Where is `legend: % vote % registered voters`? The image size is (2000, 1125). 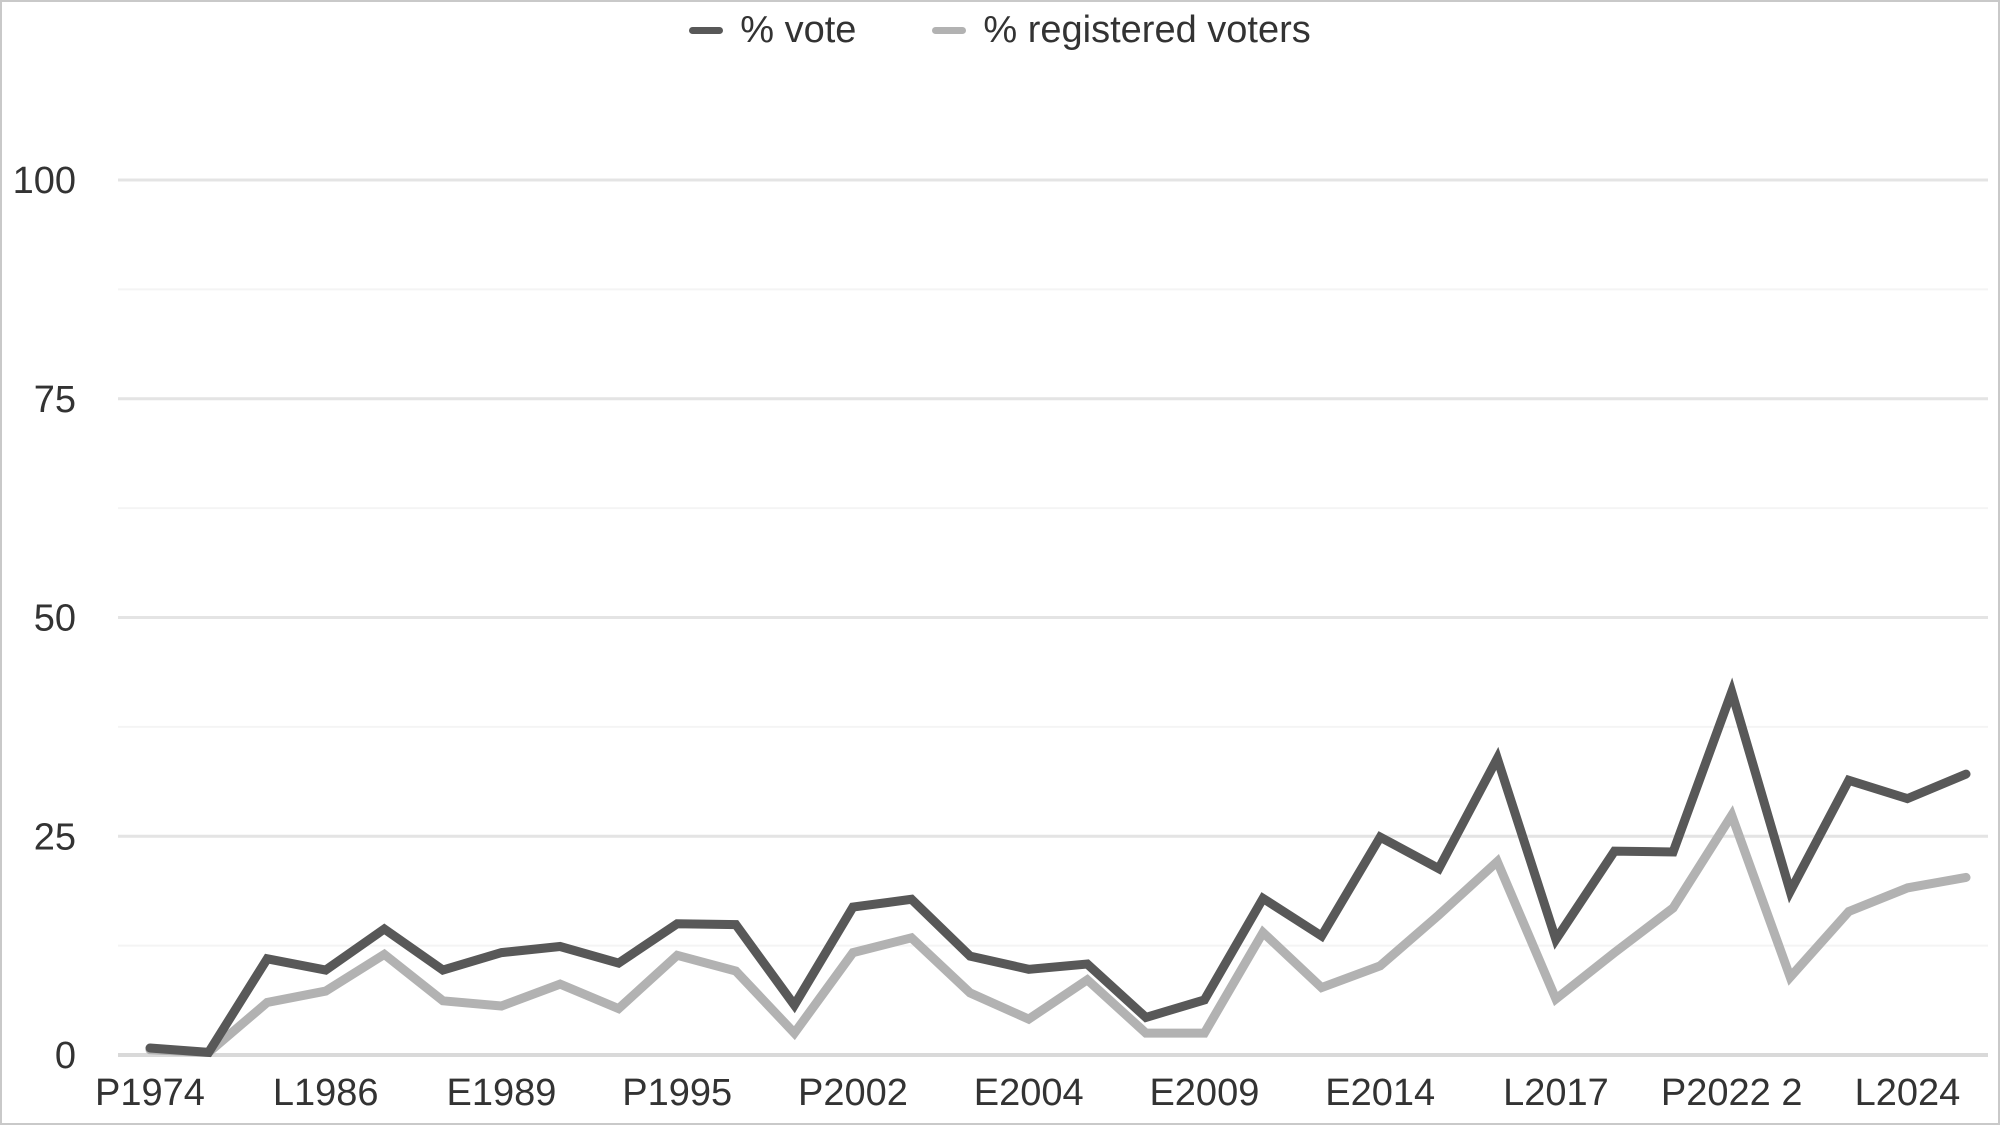
legend: % vote % registered voters is located at coordinates (1000, 30).